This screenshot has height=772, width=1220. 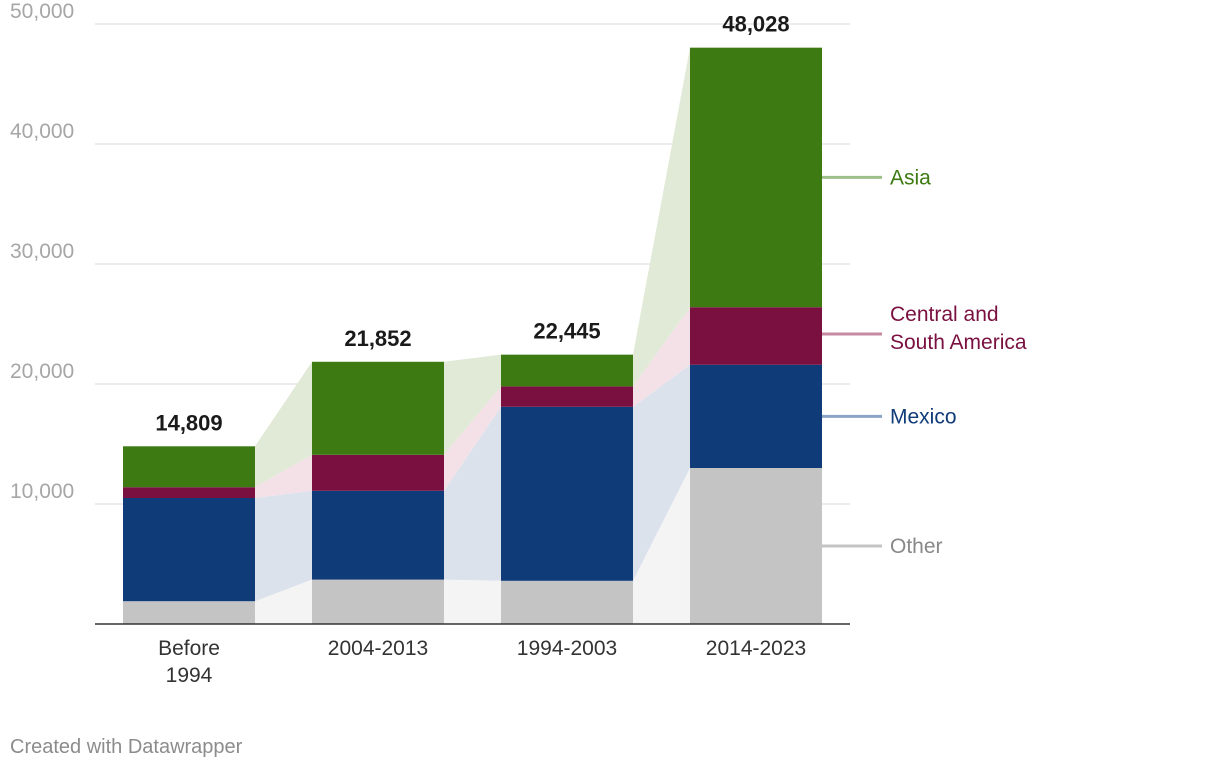 I want to click on y-tick-label: 50,000, so click(x=42, y=11).